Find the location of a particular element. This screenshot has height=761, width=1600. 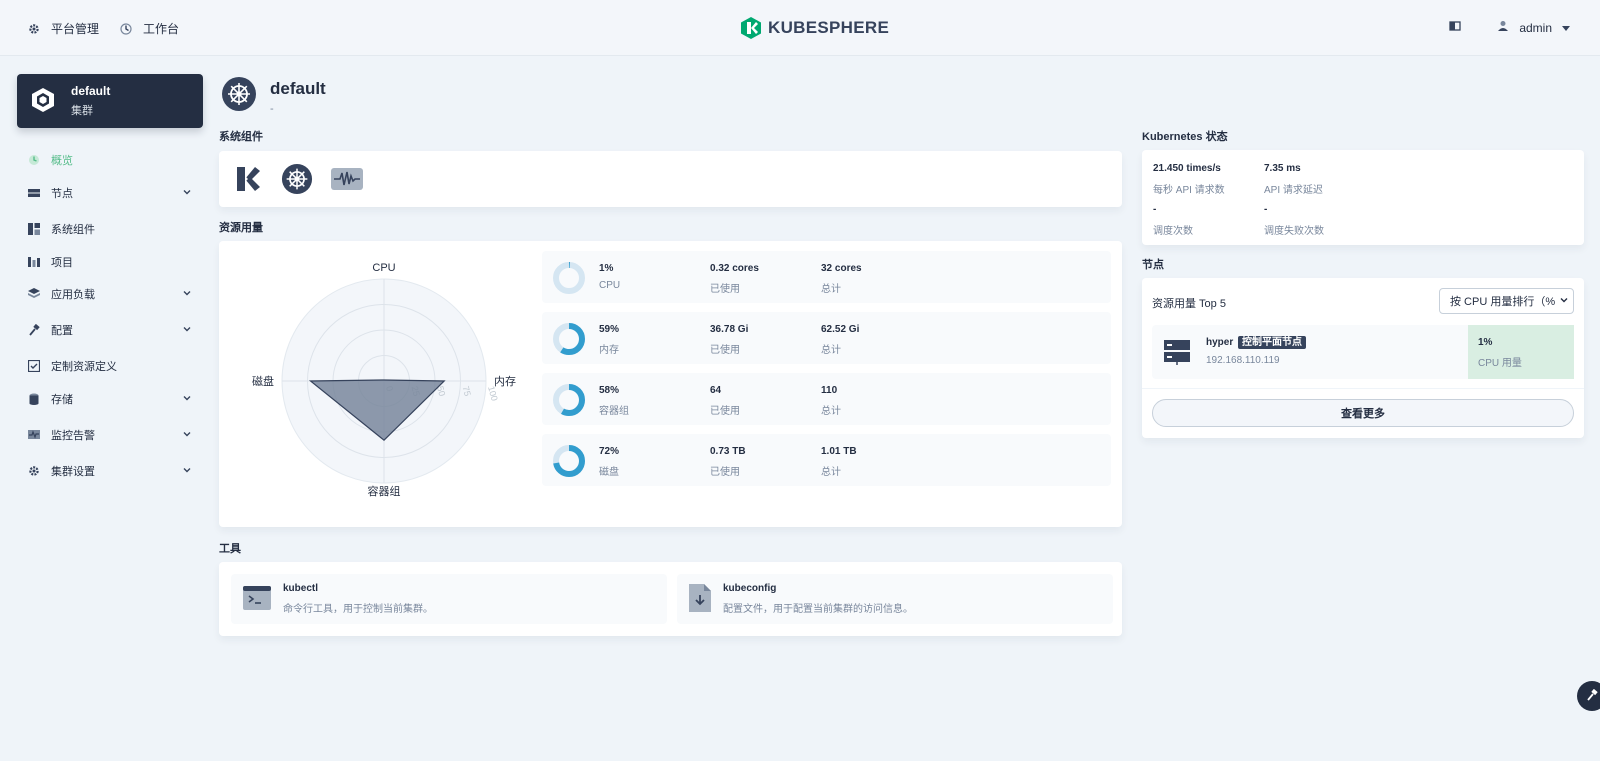

user-name: admin is located at coordinates (1535, 27).